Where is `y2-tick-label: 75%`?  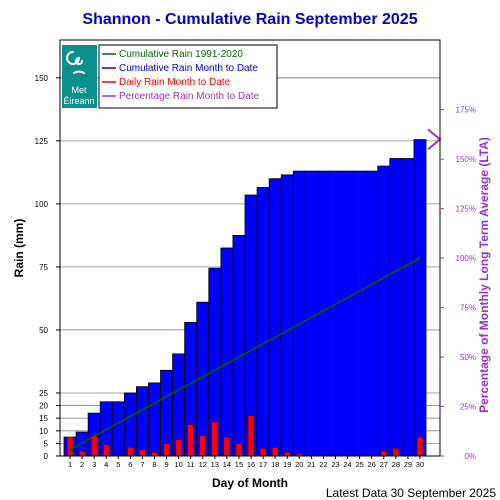
y2-tick-label: 75% is located at coordinates (468, 308).